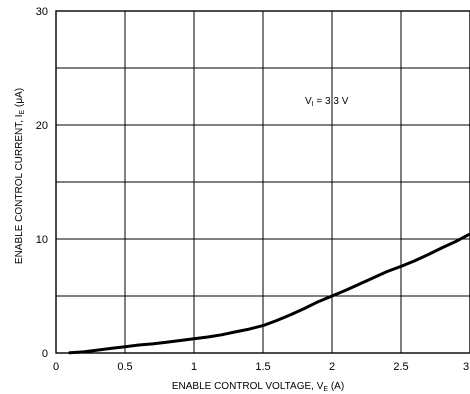 Image resolution: width=470 pixels, height=394 pixels. What do you see at coordinates (194, 367) in the screenshot?
I see `x-tick-label: 1` at bounding box center [194, 367].